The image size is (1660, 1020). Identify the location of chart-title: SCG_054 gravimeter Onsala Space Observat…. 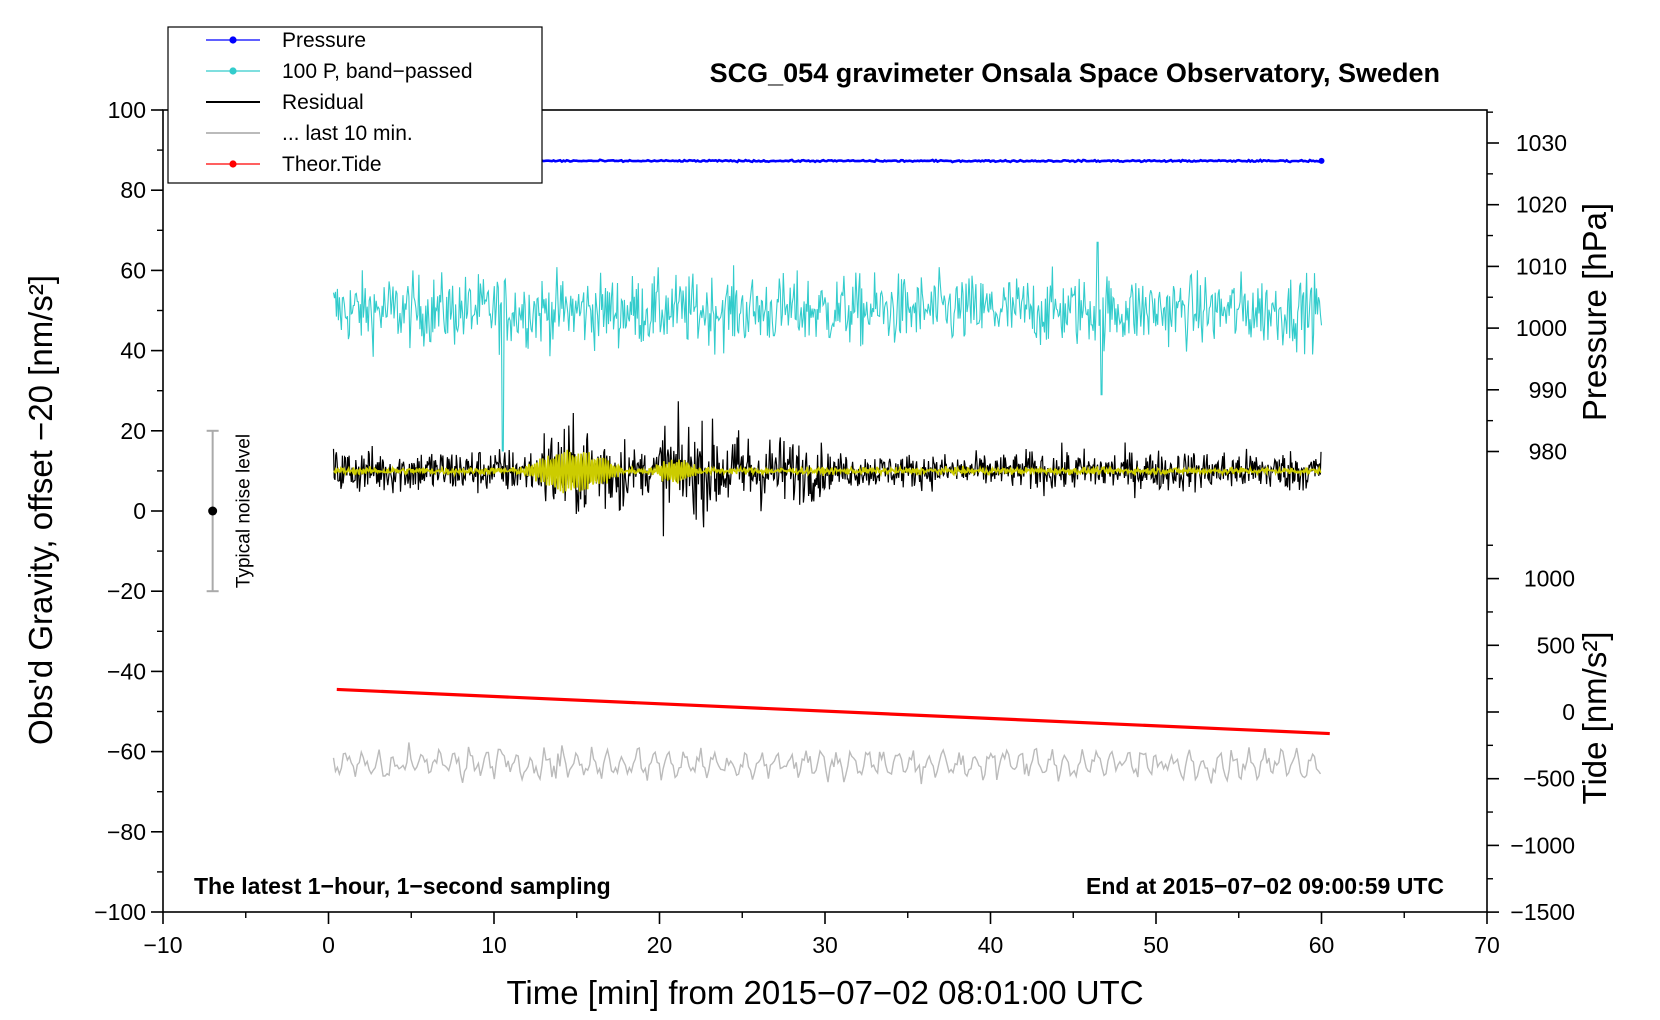
(1075, 73).